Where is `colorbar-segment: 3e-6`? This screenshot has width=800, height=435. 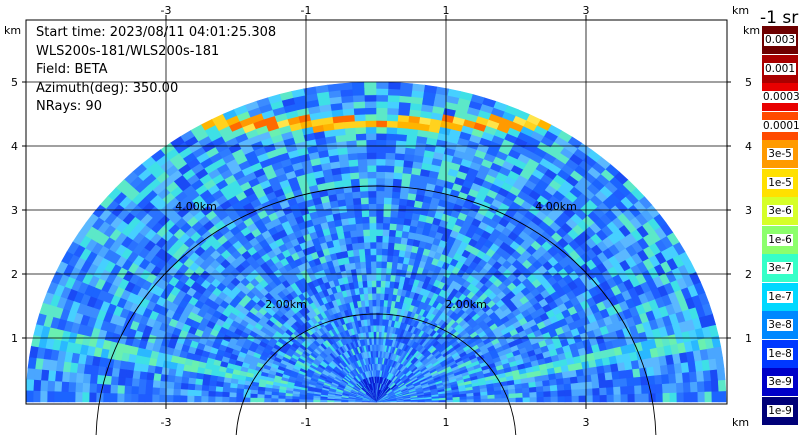
colorbar-segment: 3e-6 is located at coordinates (780, 211).